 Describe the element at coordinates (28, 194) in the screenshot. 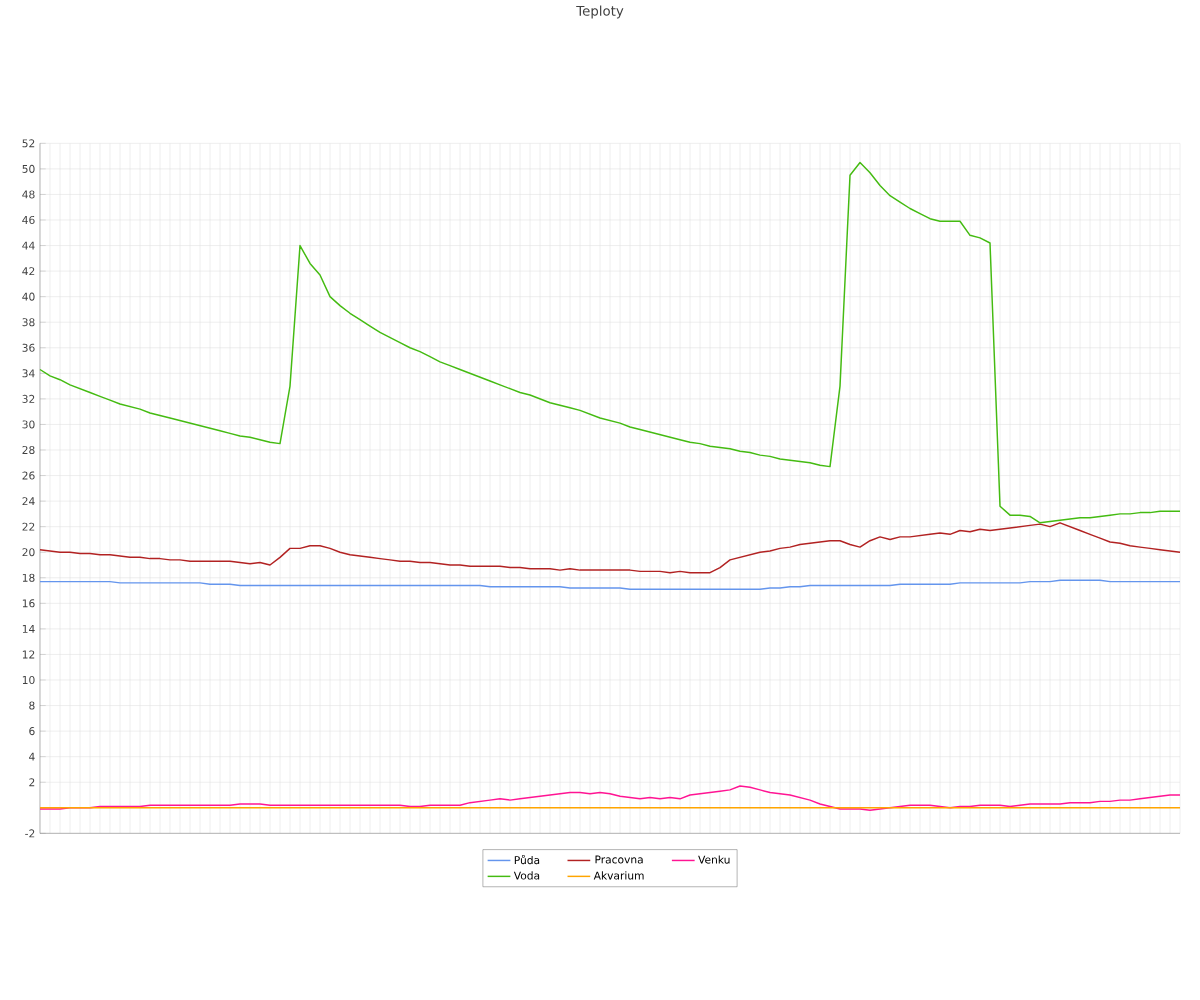

I see `y-tick-label: 48` at that location.